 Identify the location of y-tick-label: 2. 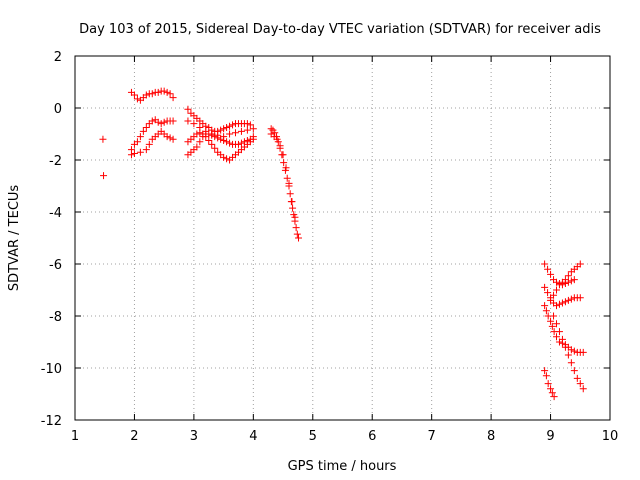
(58, 57).